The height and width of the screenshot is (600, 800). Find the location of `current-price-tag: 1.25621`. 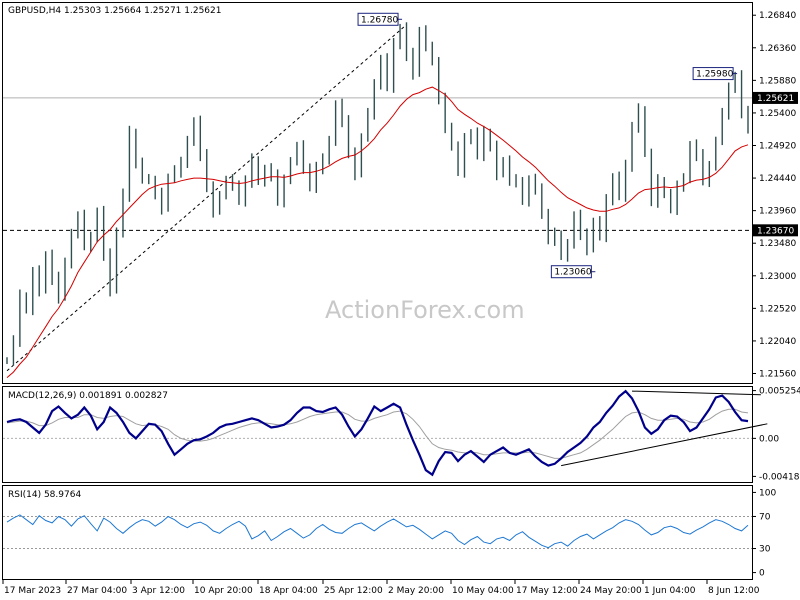

current-price-tag: 1.25621 is located at coordinates (775, 97).